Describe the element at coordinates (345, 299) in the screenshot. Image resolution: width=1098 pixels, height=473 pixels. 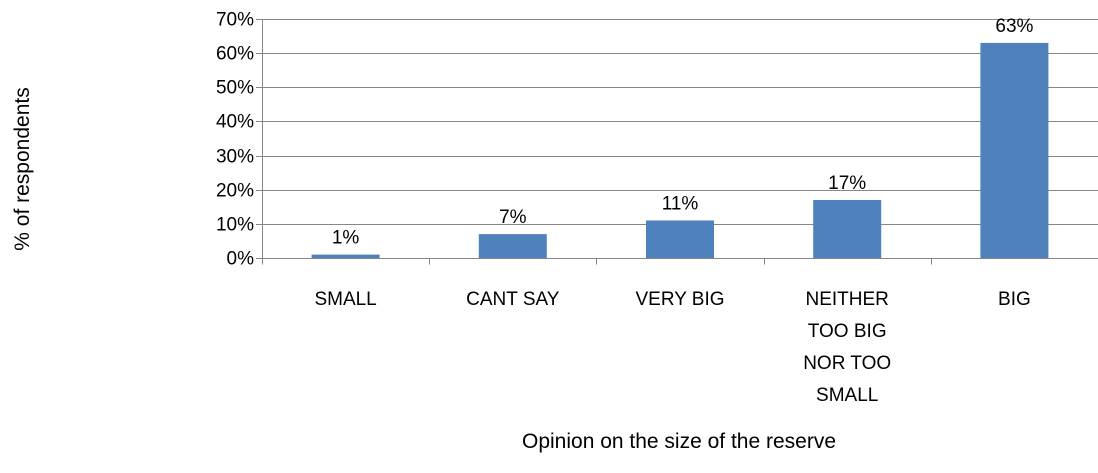
I see `x-tick-label: SMALL` at that location.